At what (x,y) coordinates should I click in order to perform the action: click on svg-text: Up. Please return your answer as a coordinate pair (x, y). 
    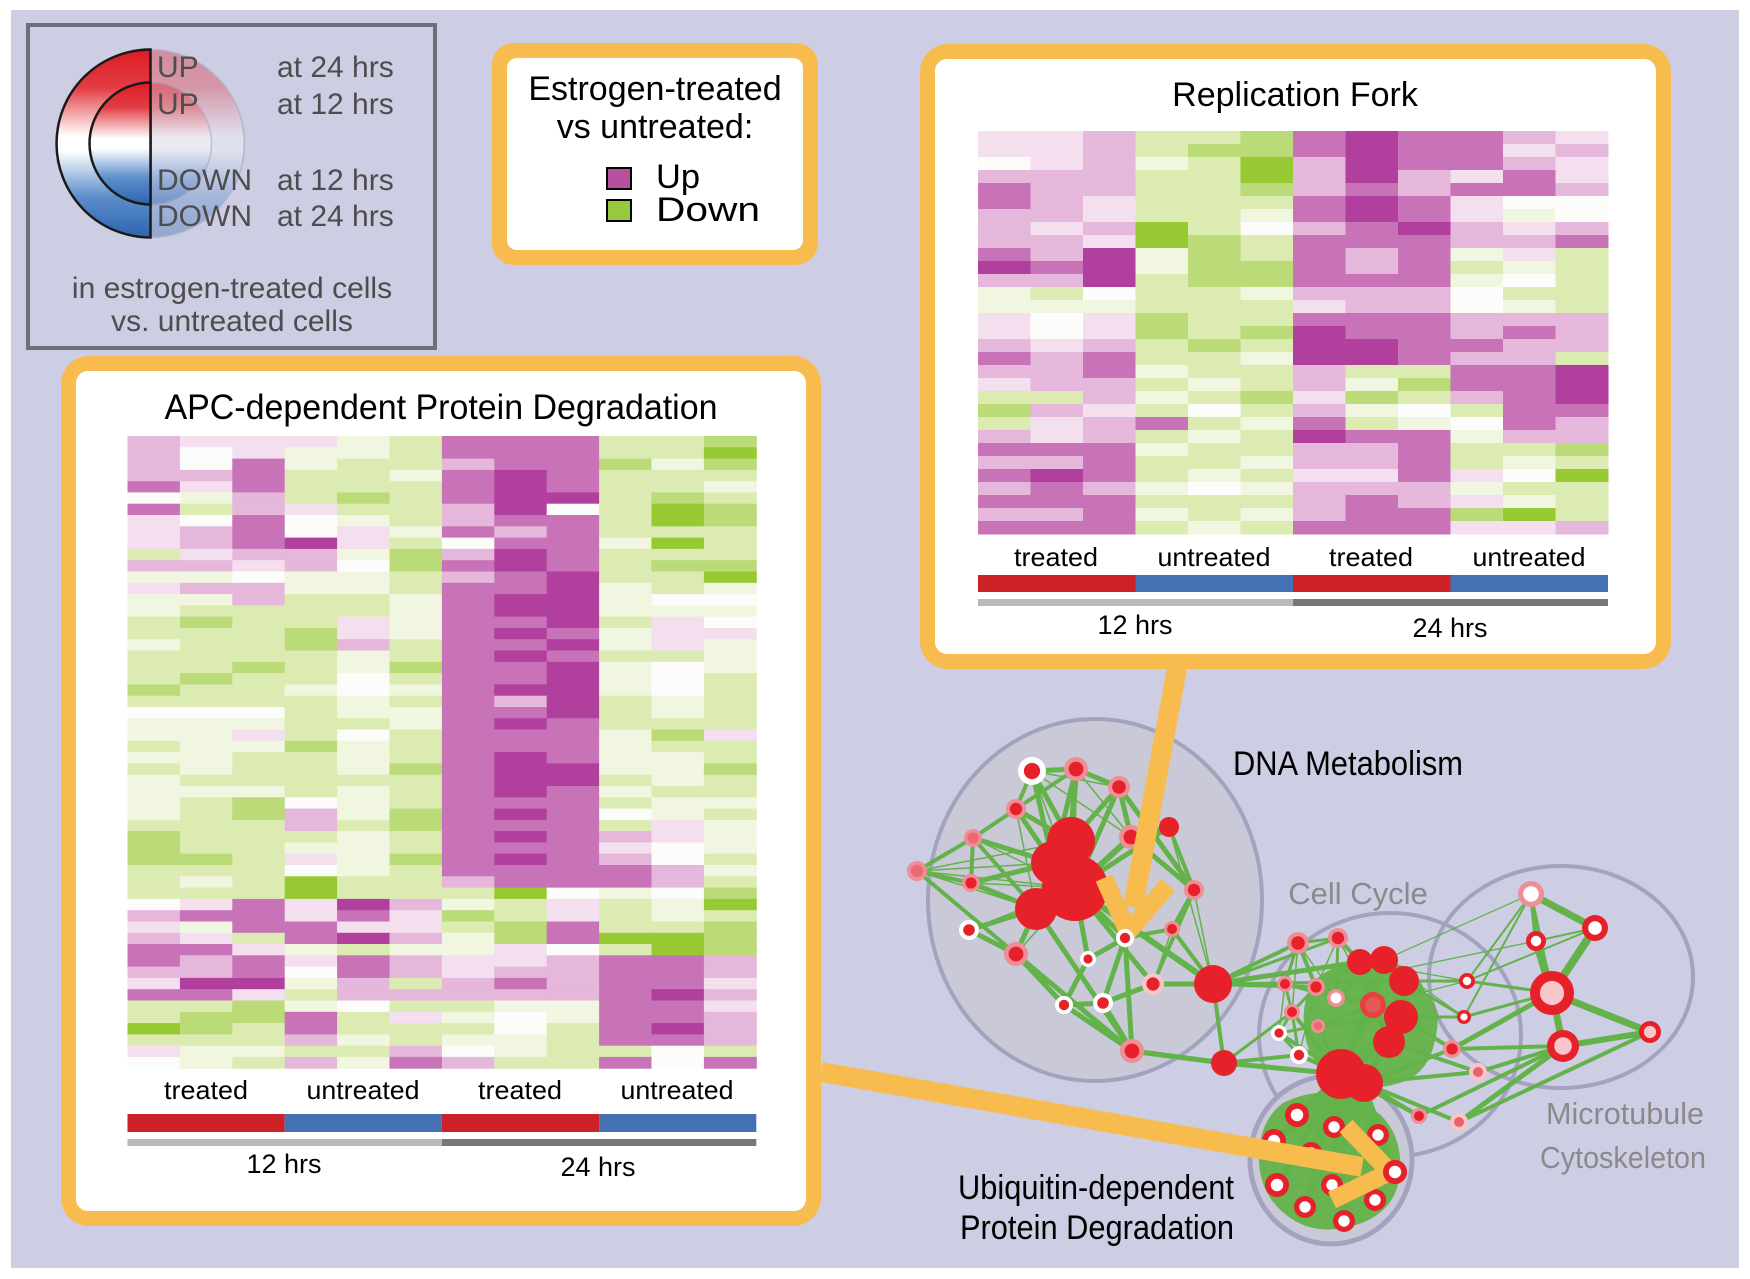
    Looking at the image, I should click on (678, 177).